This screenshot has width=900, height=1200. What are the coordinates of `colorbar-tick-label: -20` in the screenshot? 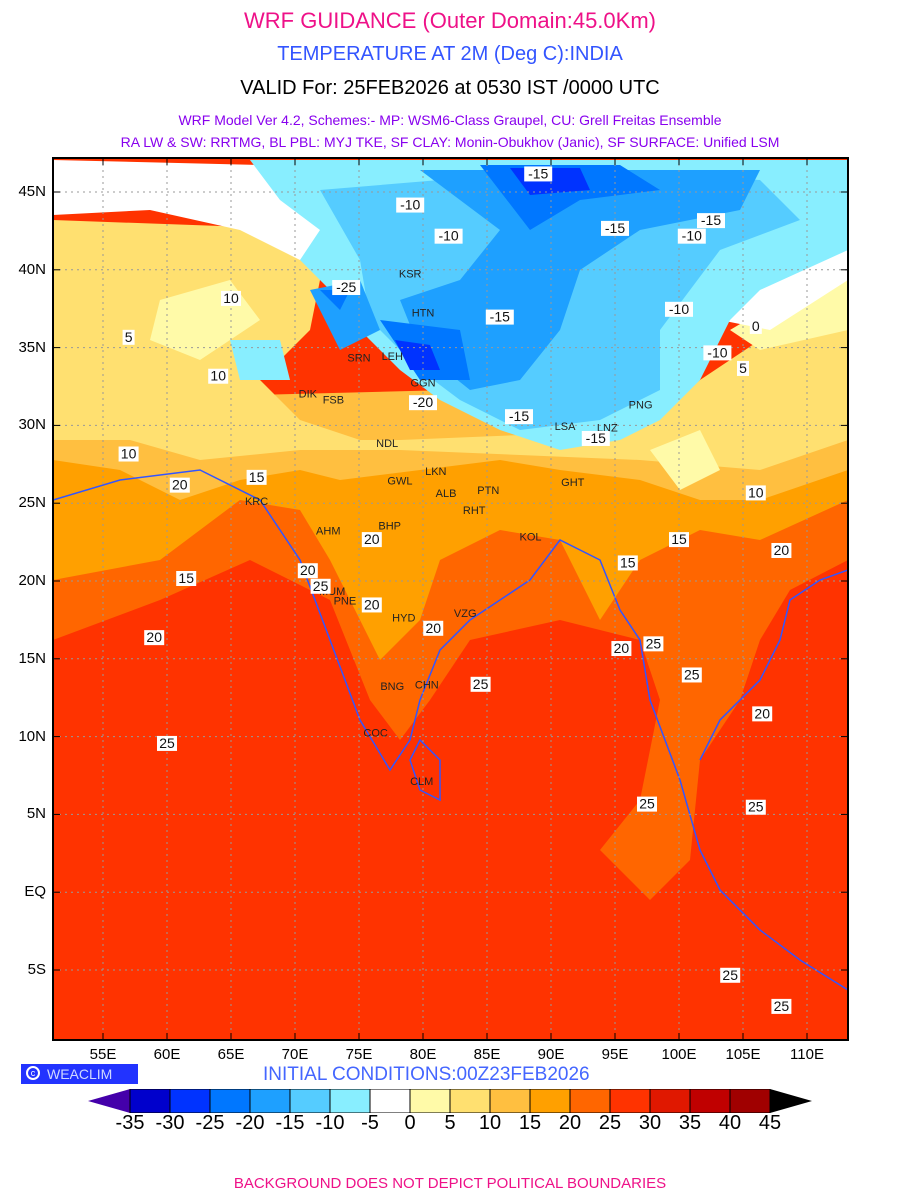 It's located at (250, 1123).